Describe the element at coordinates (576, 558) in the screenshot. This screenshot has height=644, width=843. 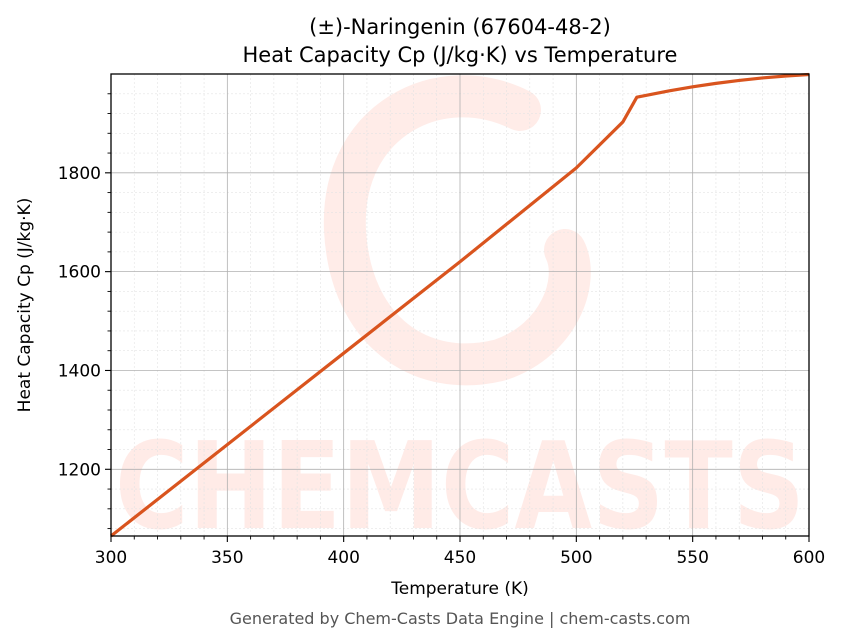
I see `x-tick-label: 500` at that location.